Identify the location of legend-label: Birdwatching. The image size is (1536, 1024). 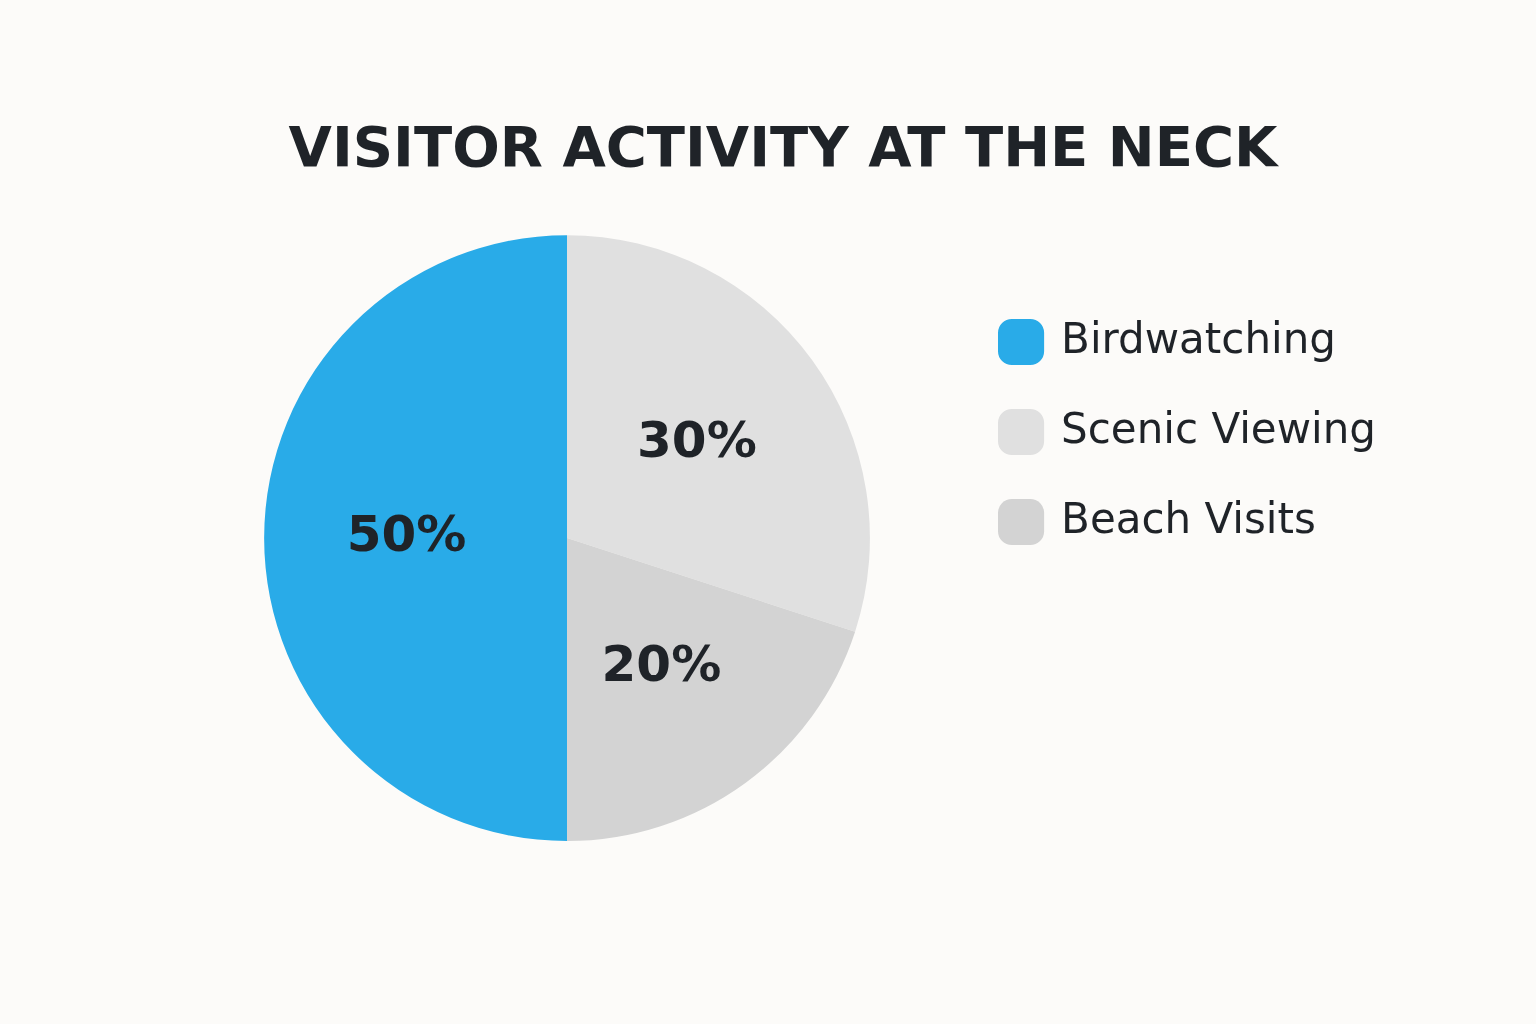
(1198, 338).